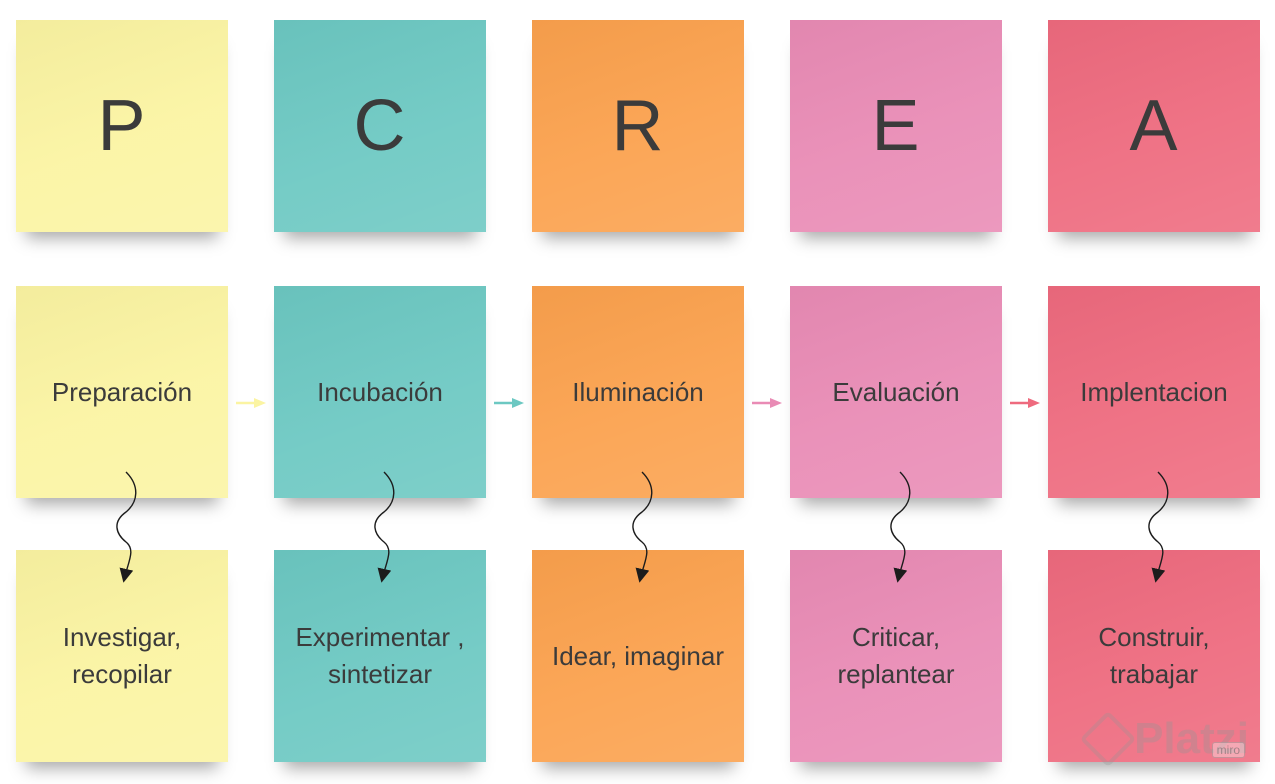 This screenshot has width=1275, height=784. I want to click on stage-label-incubacion: Incubación, so click(380, 391).